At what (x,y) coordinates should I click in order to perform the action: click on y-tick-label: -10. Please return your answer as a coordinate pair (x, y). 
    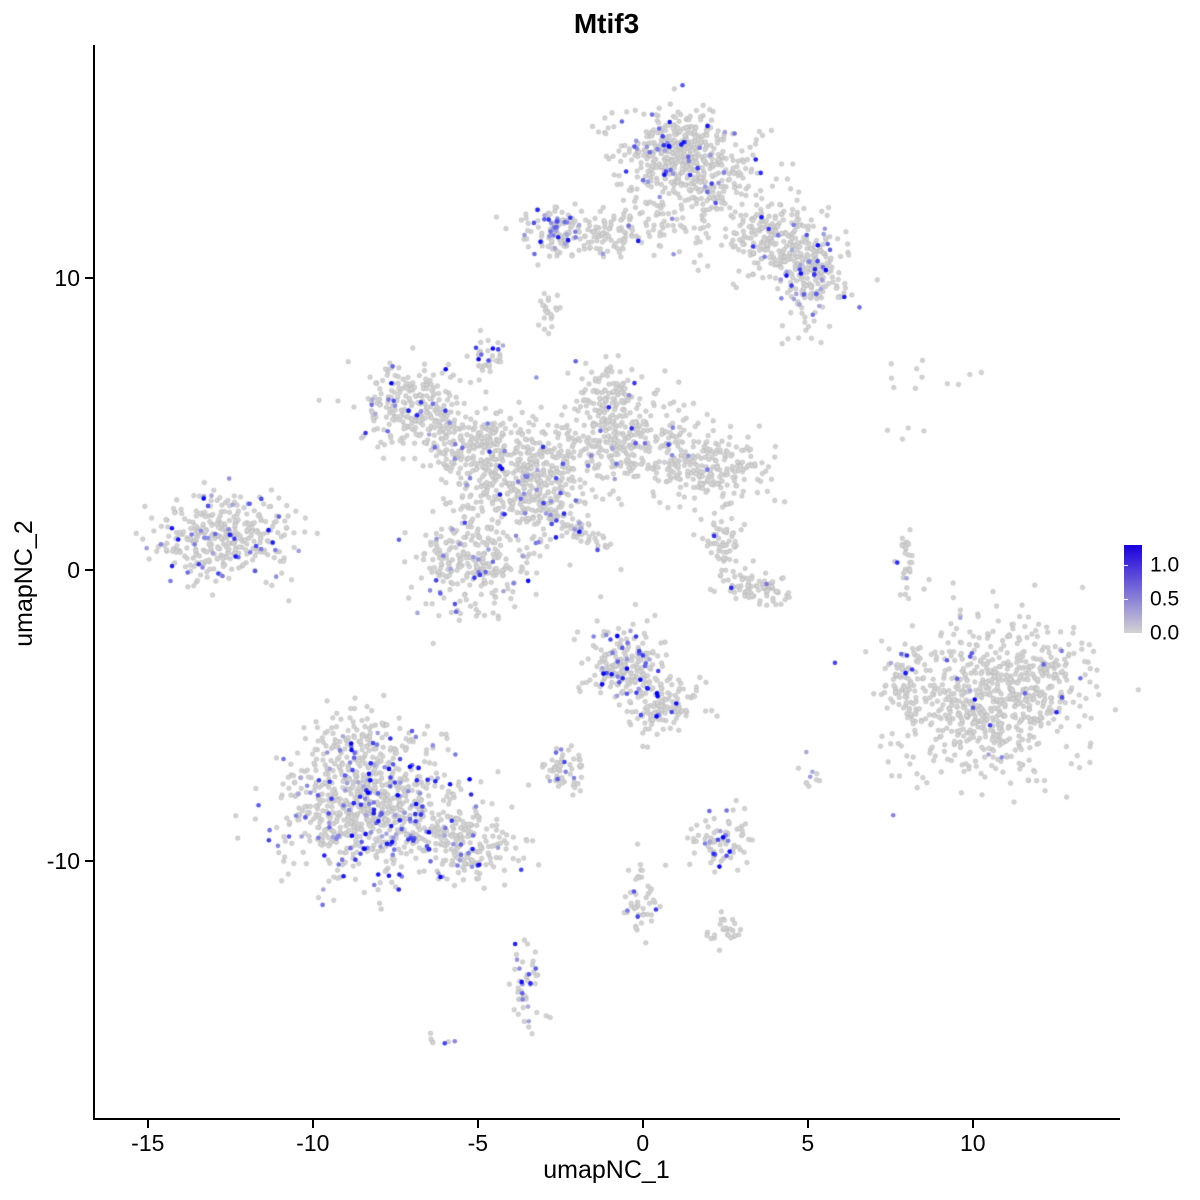
    Looking at the image, I should click on (63, 861).